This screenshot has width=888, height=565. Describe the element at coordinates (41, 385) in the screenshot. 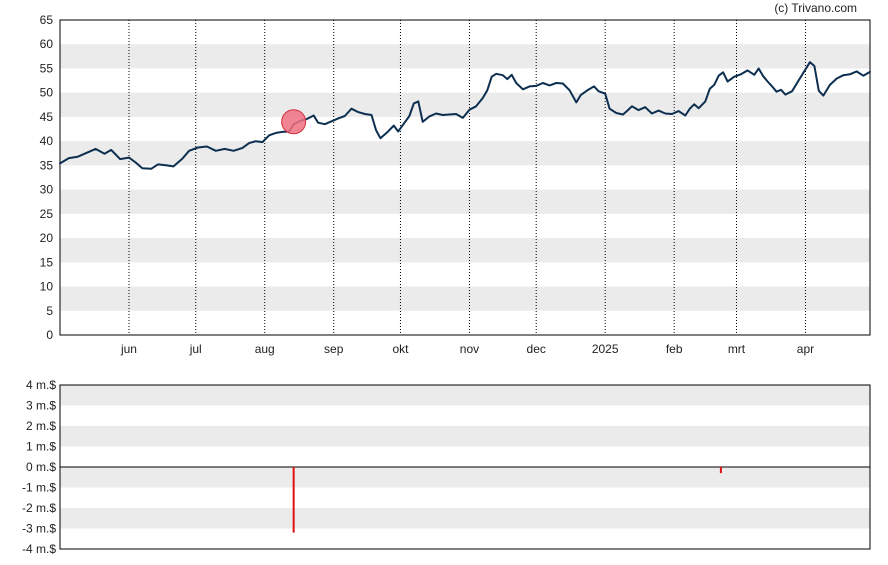

I see `volume-y-tick-label: 4 m.$` at that location.